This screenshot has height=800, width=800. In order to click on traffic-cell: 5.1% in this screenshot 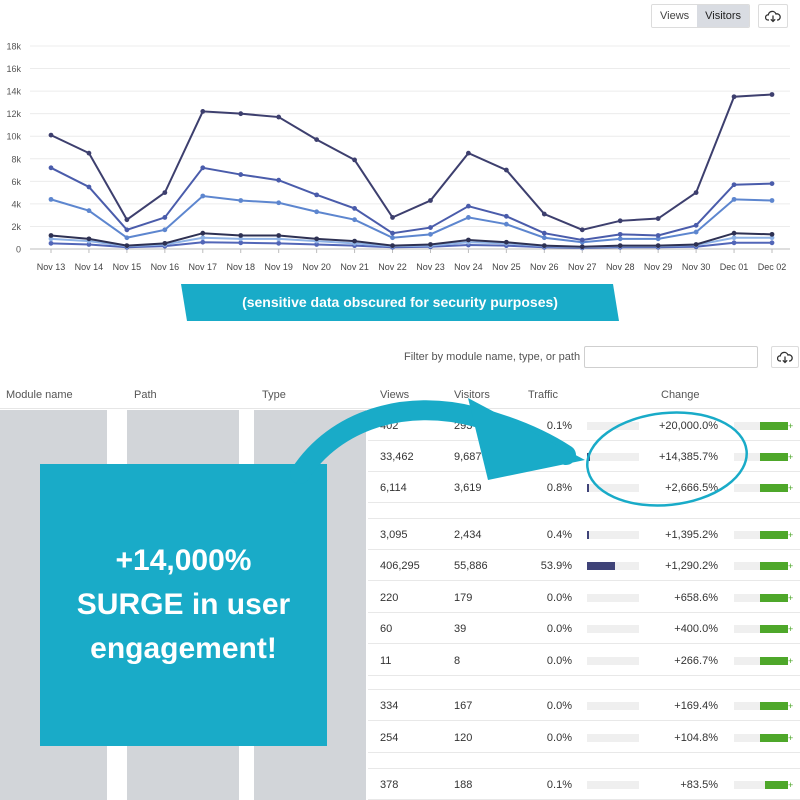, I will do `click(559, 456)`.